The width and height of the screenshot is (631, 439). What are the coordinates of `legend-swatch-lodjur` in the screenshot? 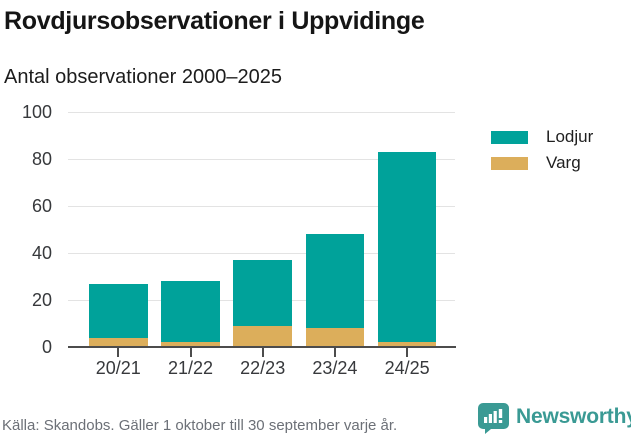 It's located at (509, 137).